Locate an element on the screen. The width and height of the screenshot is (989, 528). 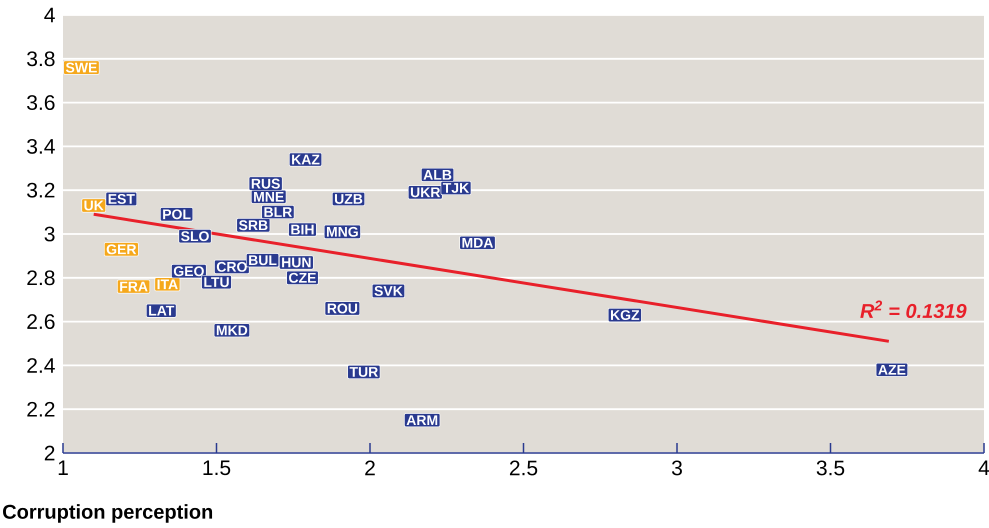
x-tick-label: 2.5 is located at coordinates (524, 468).